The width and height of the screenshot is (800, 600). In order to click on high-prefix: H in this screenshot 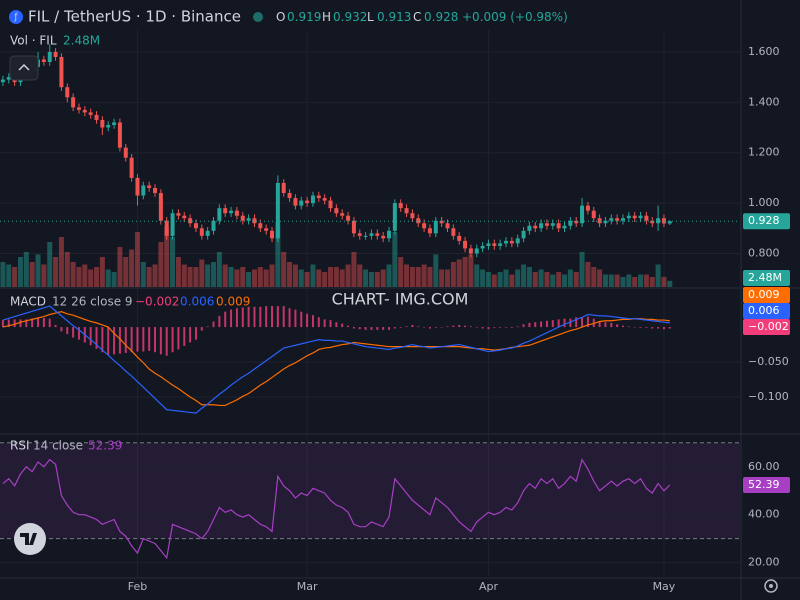, I will do `click(326, 17)`.